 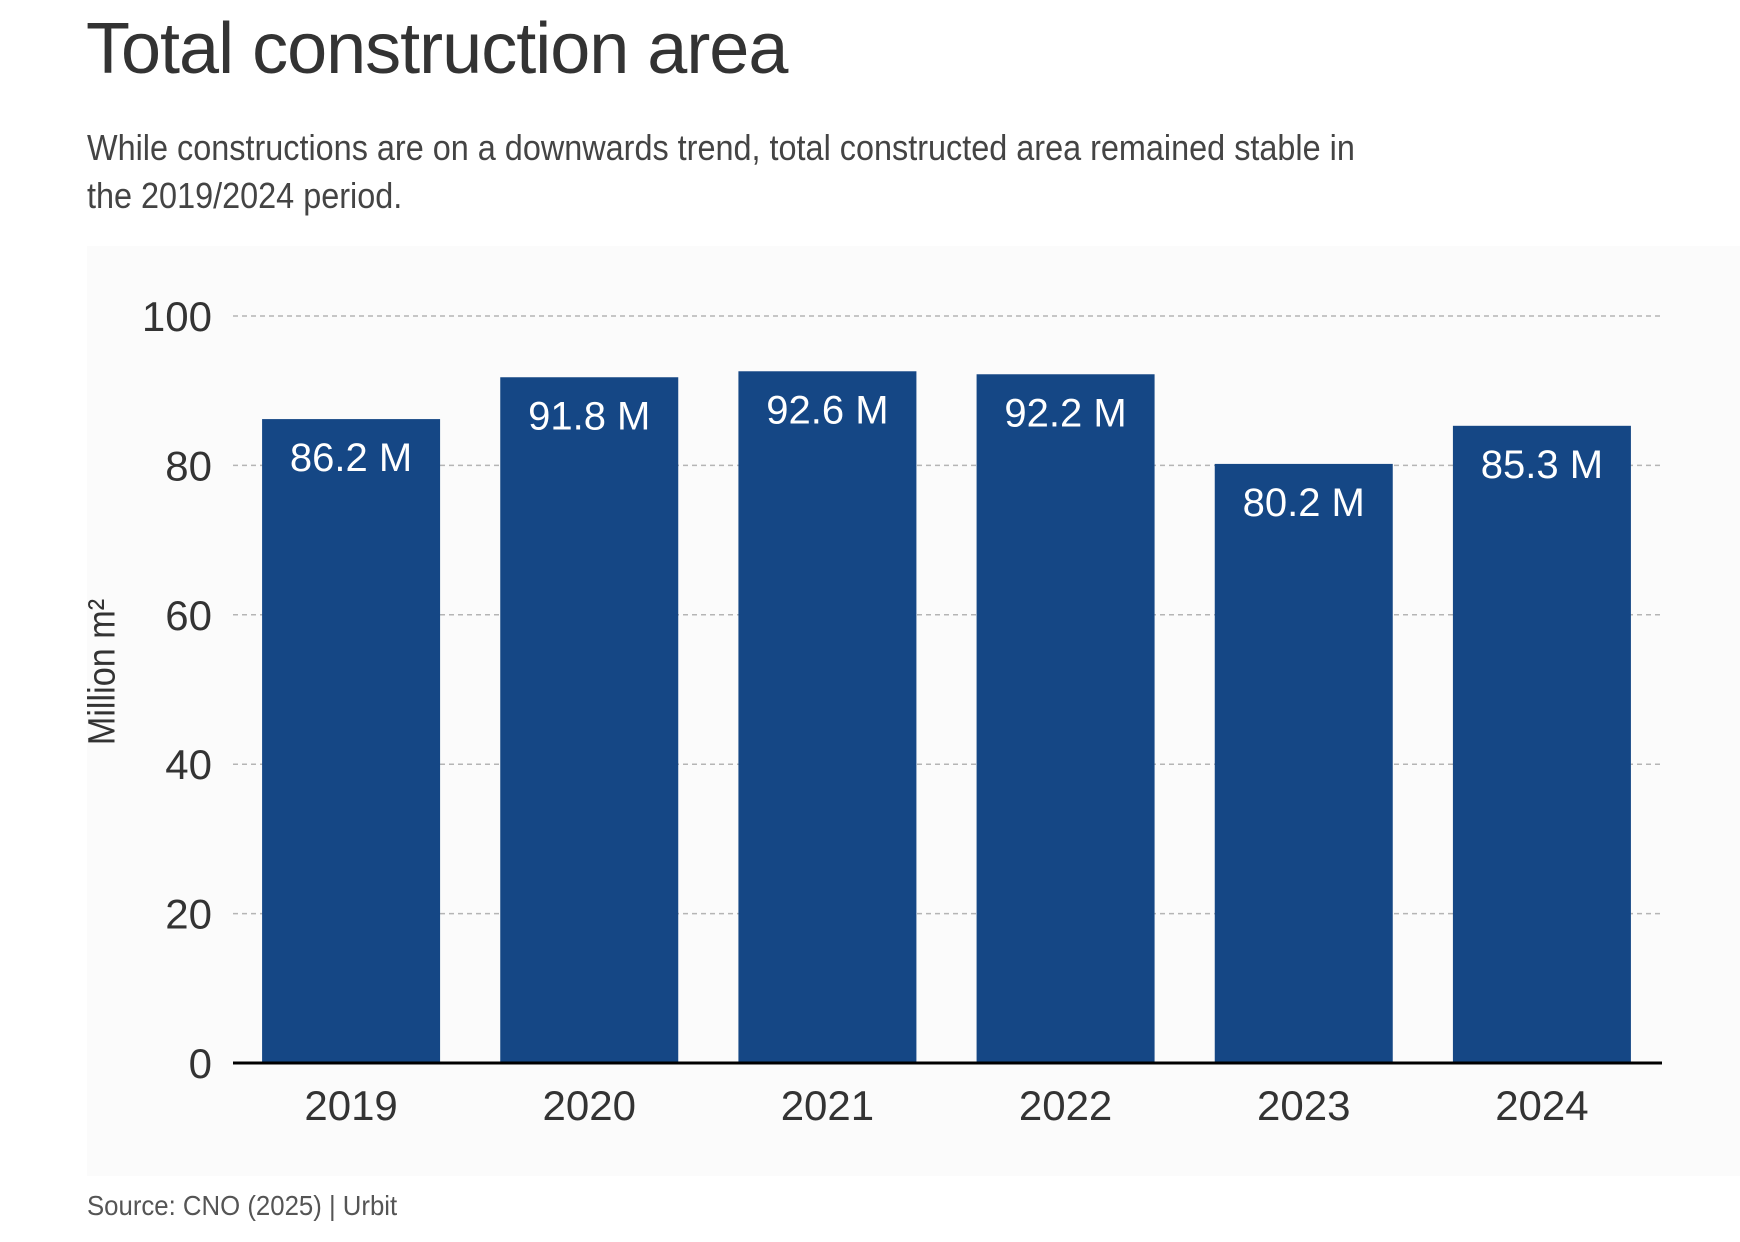 What do you see at coordinates (188, 465) in the screenshot?
I see `y-tick-label: 80` at bounding box center [188, 465].